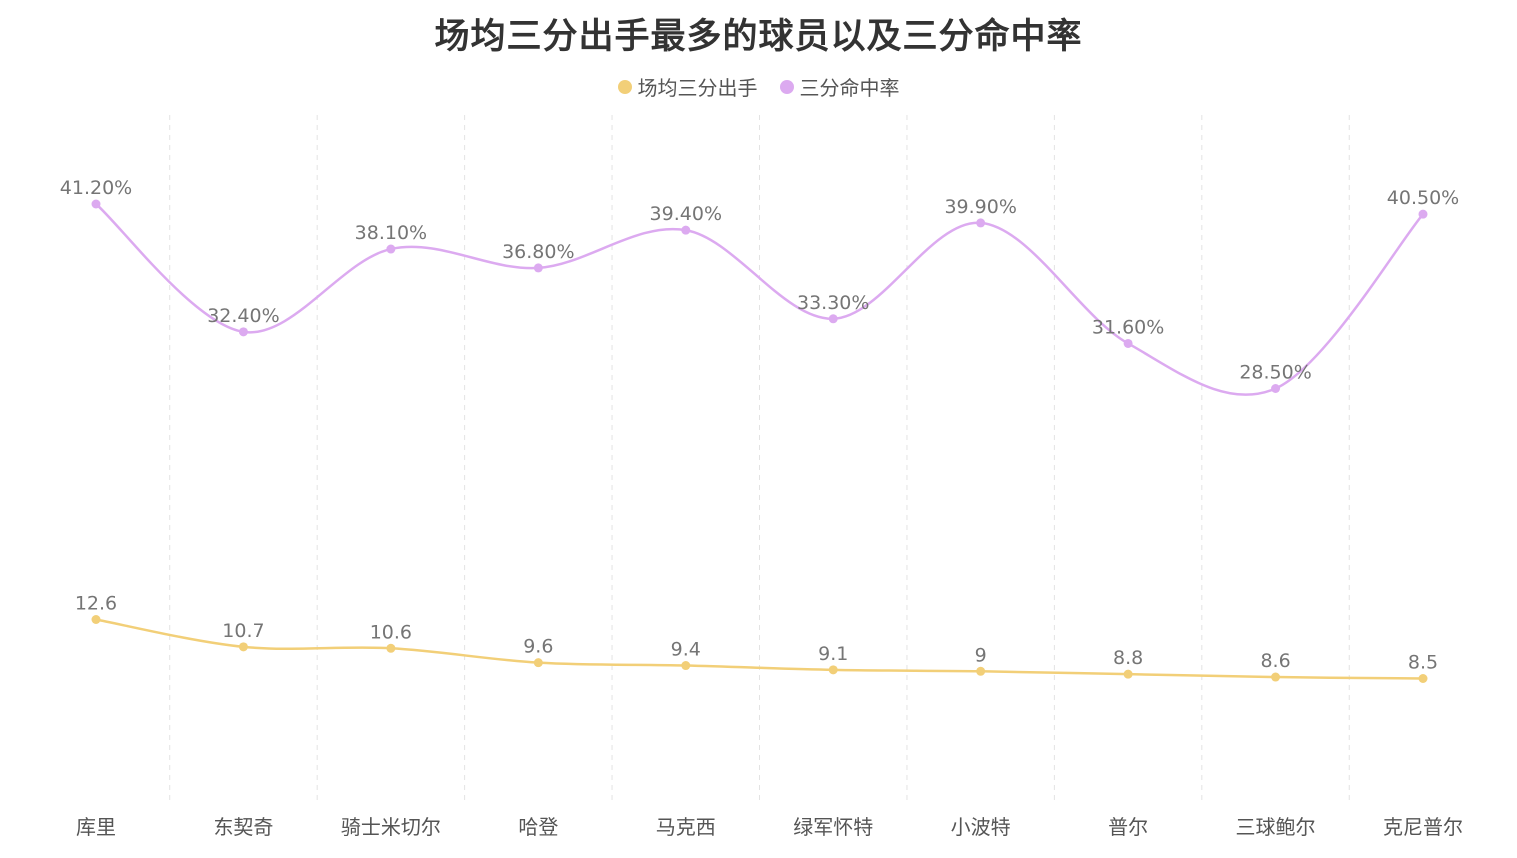 This screenshot has width=1517, height=858. Describe the element at coordinates (538, 827) in the screenshot. I see `x-tick-label: 哈登` at that location.